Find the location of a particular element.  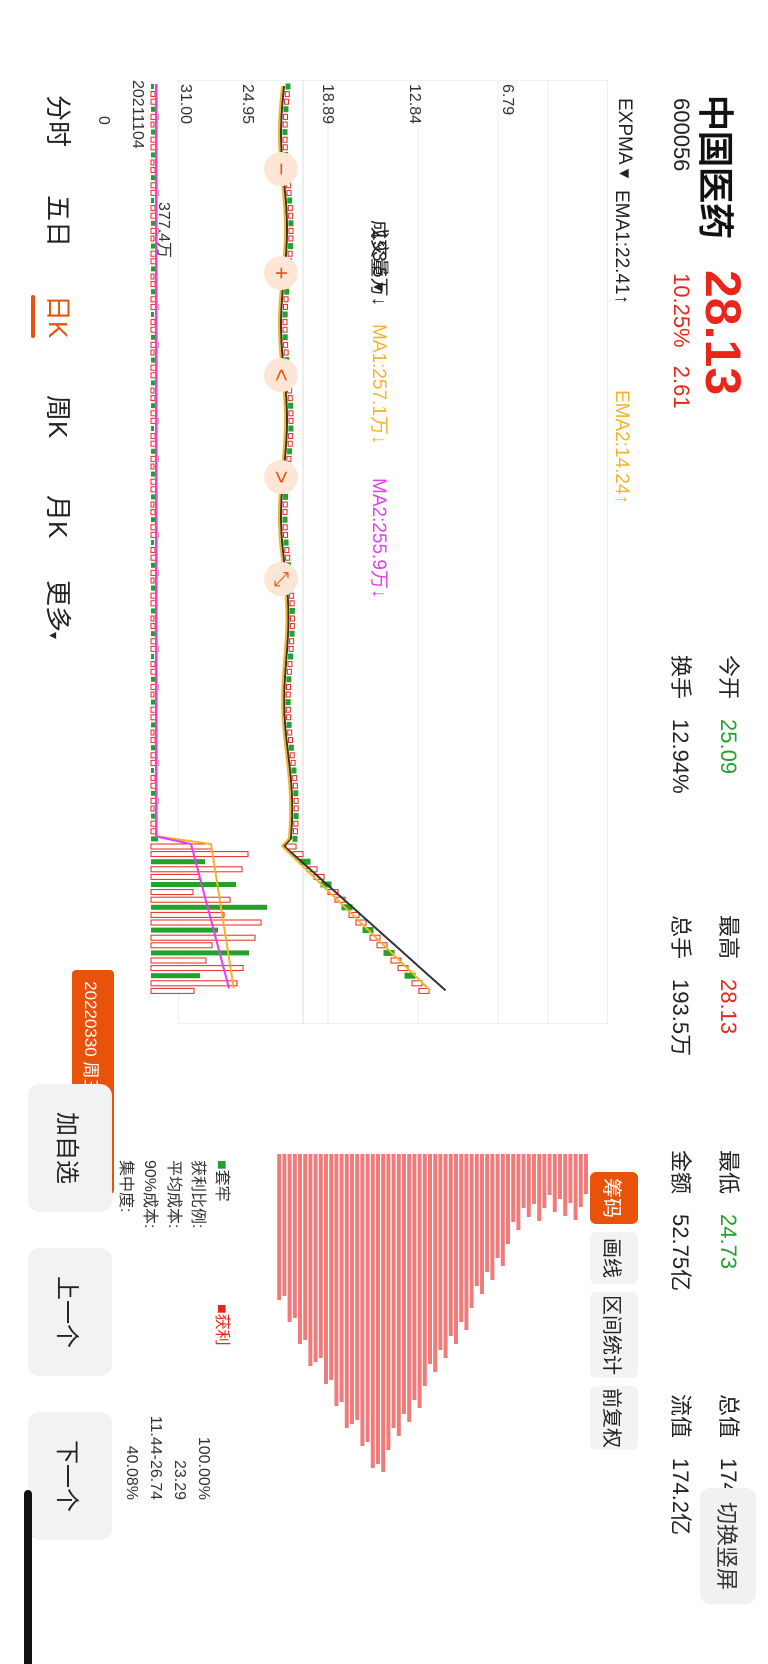

tab-daily-k: 日K is located at coordinates (59, 316).